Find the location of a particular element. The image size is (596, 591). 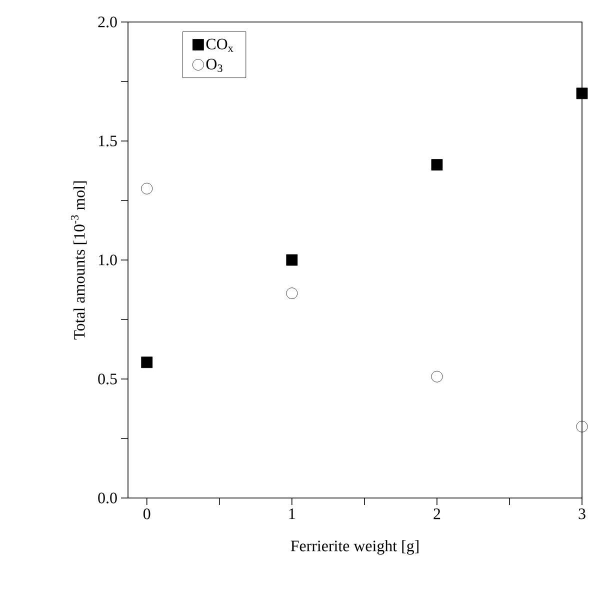

y-tick-label: 1.0 is located at coordinates (107, 260).